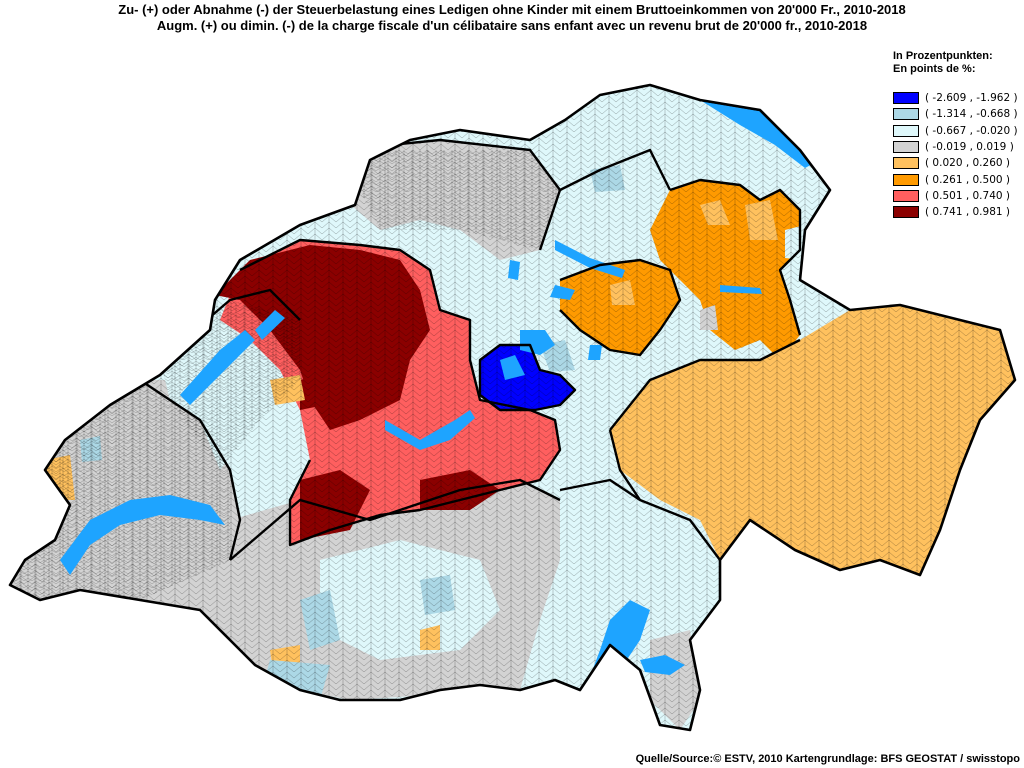 The height and width of the screenshot is (768, 1024). What do you see at coordinates (934, 69) in the screenshot?
I see `legend-title-french: En points de %:` at bounding box center [934, 69].